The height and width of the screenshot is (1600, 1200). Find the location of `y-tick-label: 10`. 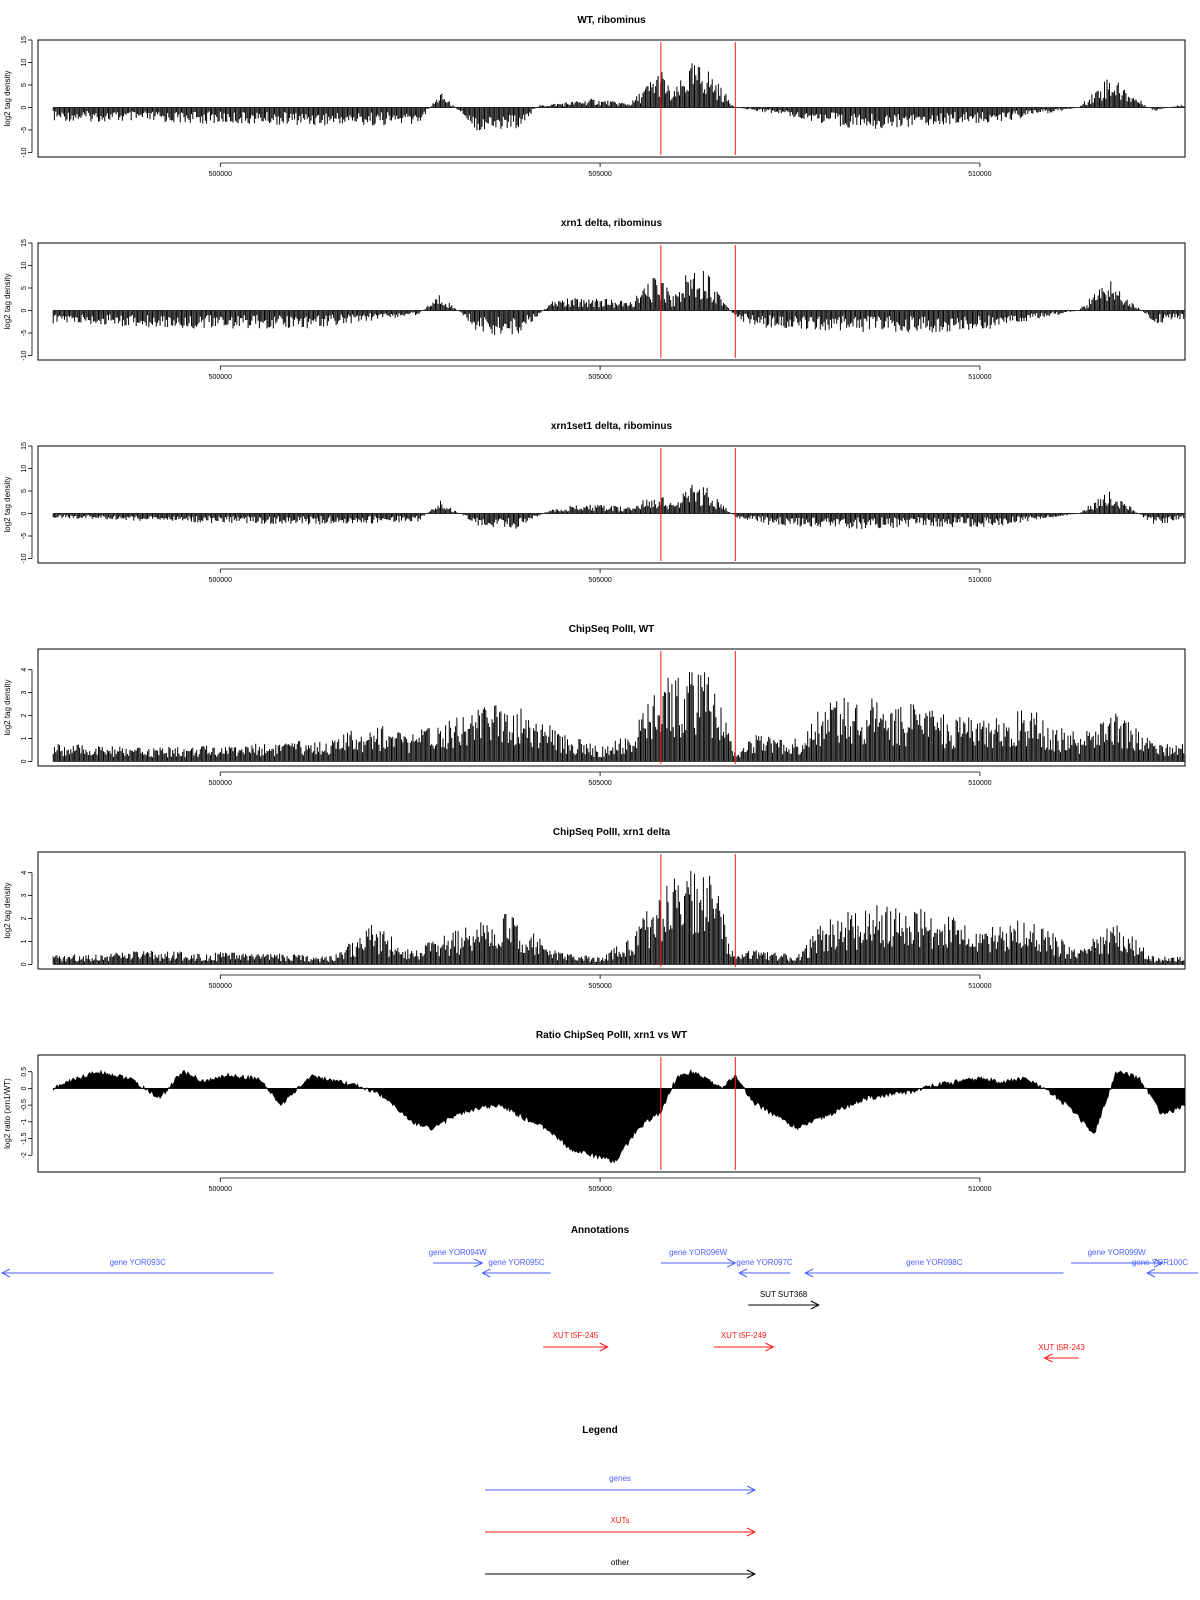

y-tick-label: 10 is located at coordinates (24, 469).